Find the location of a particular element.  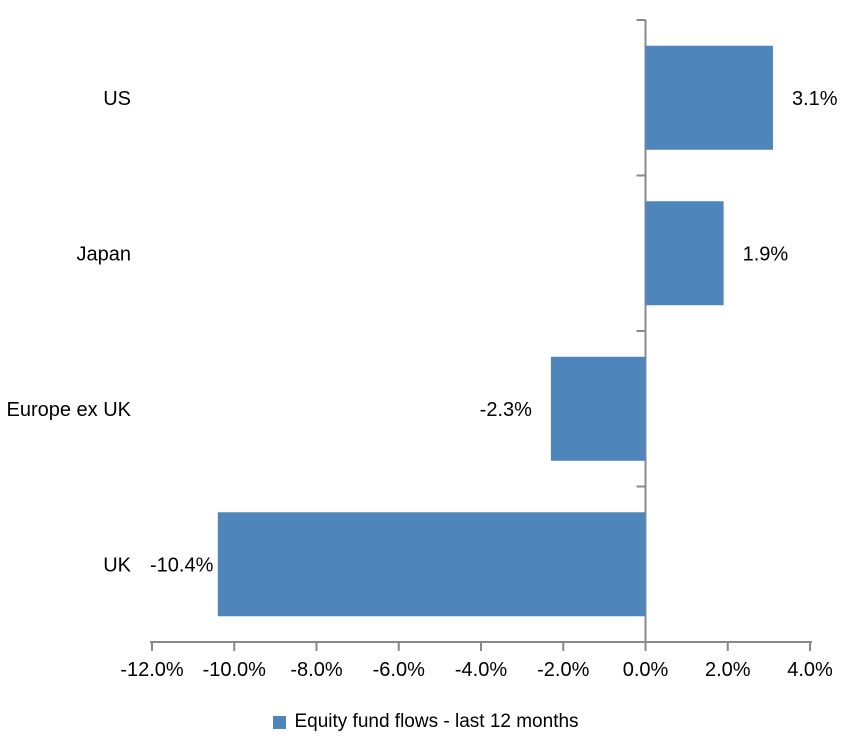

data-label: 3.1% is located at coordinates (815, 99).